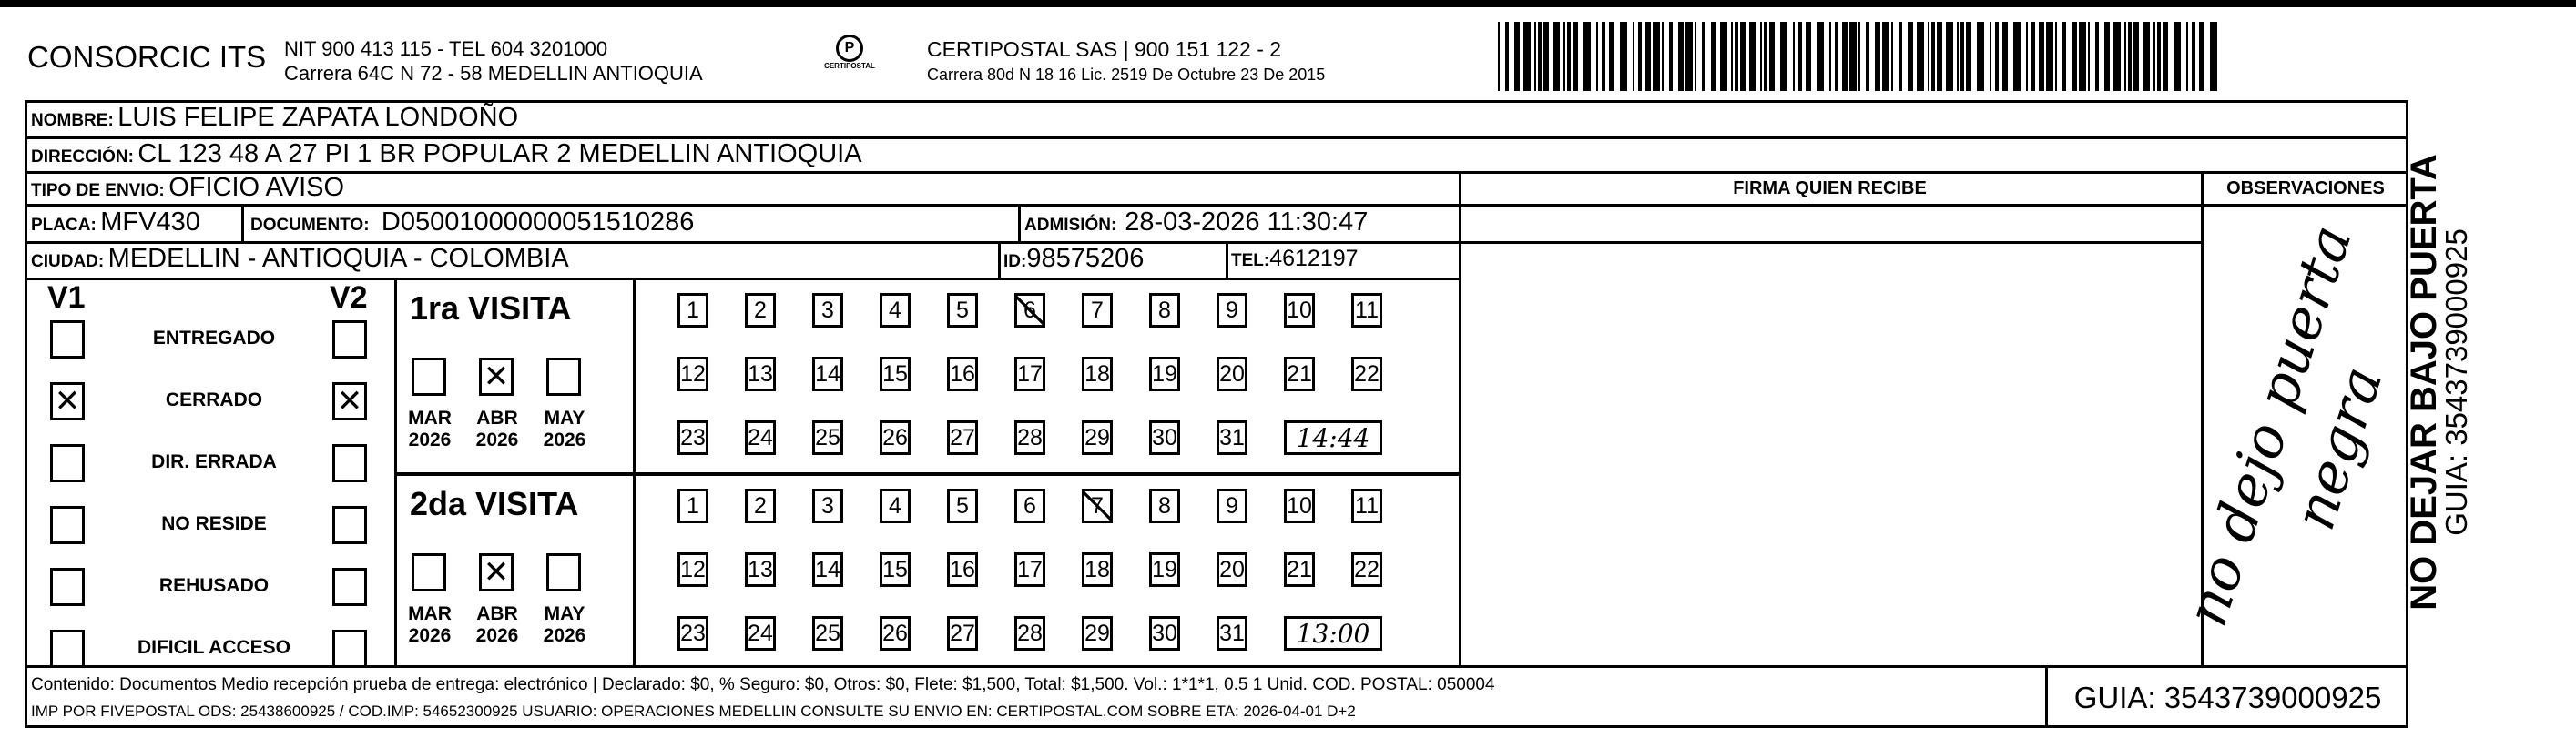 The width and height of the screenshot is (2576, 748). I want to click on visit-time: 14:44, so click(1333, 437).